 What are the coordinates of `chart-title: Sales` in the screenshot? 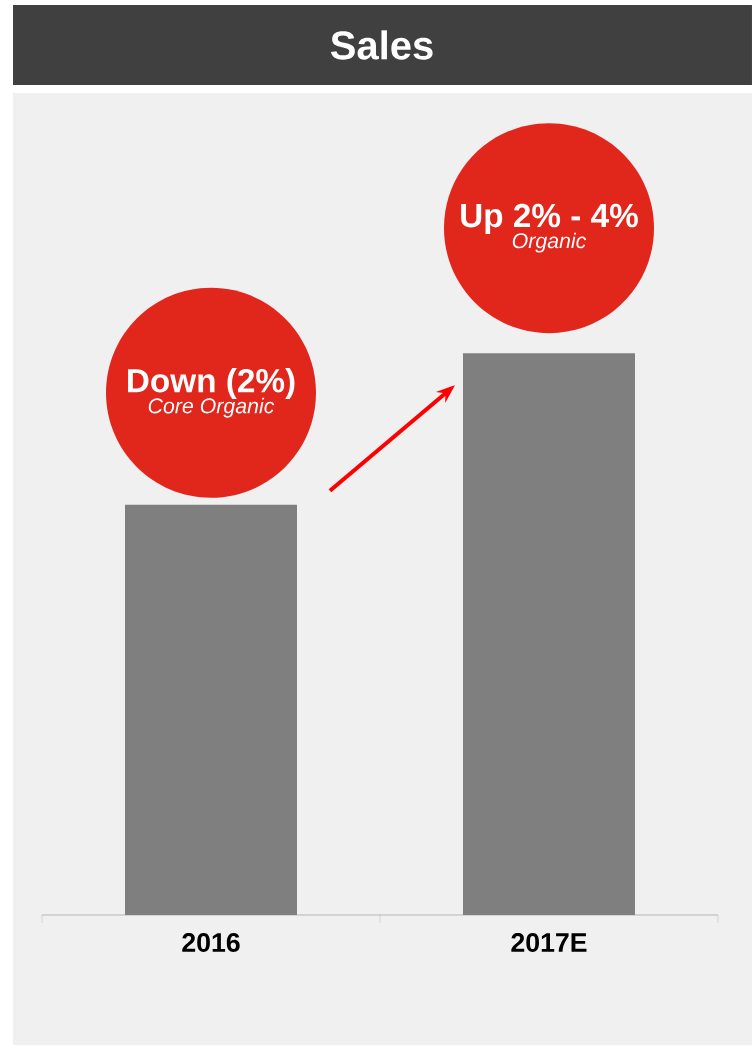 It's located at (381, 45).